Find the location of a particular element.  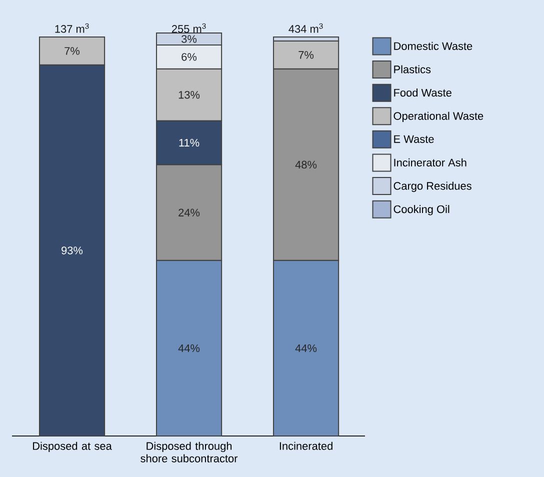

legend-label: Cooking Oil is located at coordinates (422, 210).